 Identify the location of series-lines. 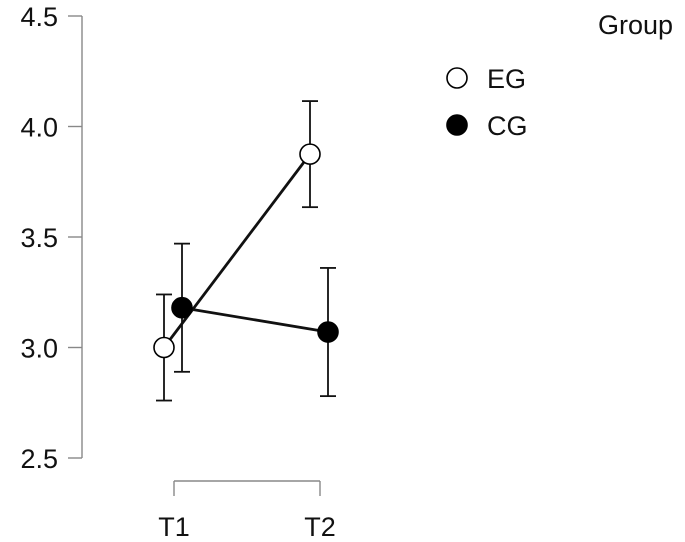
(245, 251).